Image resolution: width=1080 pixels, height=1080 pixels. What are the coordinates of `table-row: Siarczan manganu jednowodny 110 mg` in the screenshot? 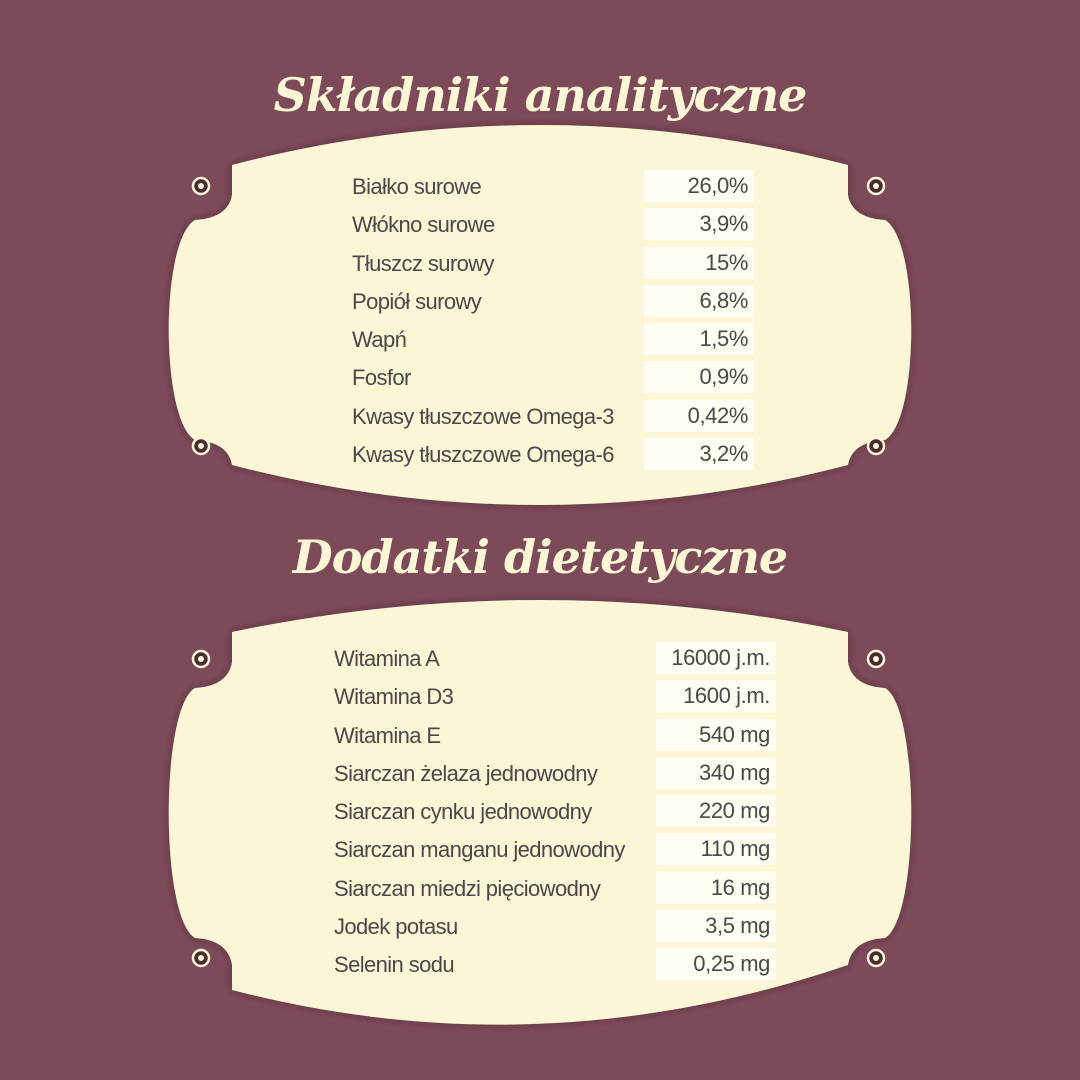 It's located at (559, 852).